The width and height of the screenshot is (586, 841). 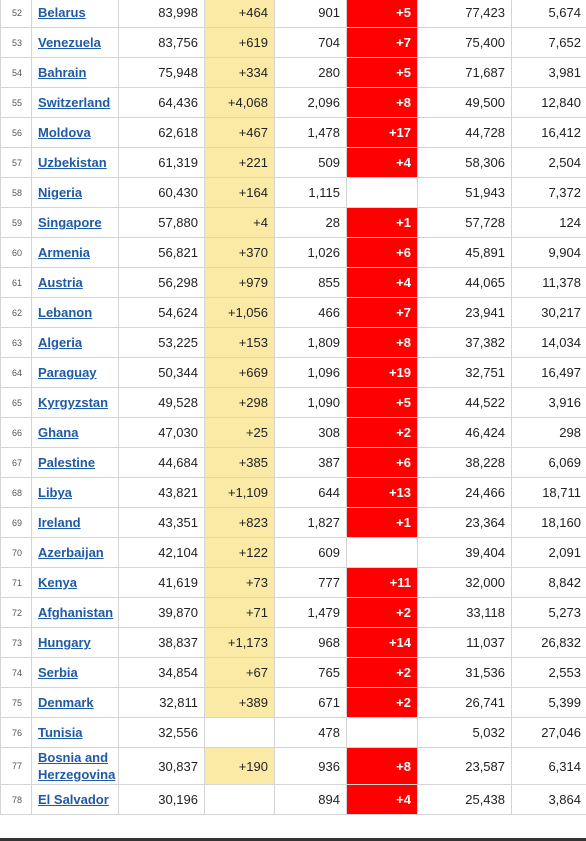 I want to click on country-link: Singapore, so click(x=70, y=222).